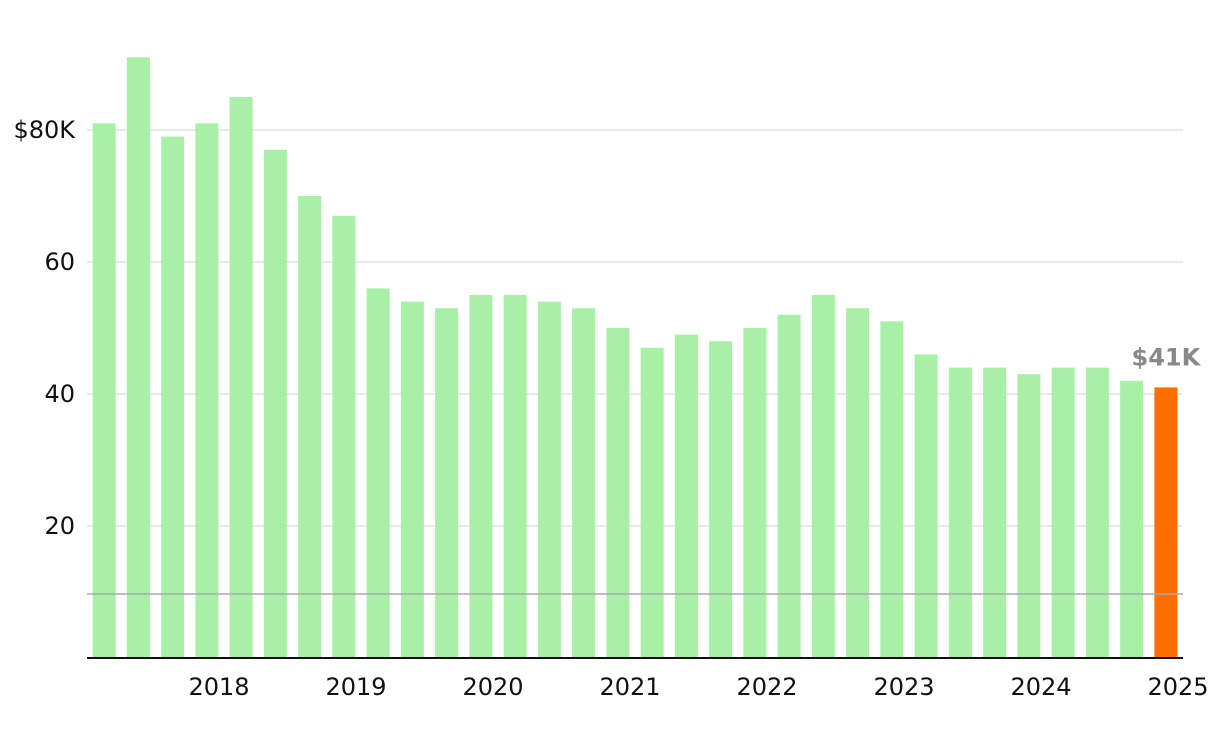 This screenshot has height=730, width=1220. Describe the element at coordinates (1177, 687) in the screenshot. I see `x-tick-label: 2025` at that location.